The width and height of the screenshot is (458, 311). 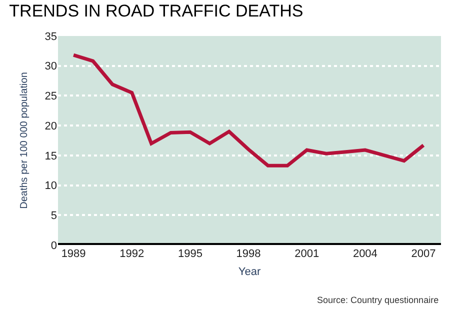 I want to click on y-axis-title: Deaths per 100 000 population, so click(x=24, y=140).